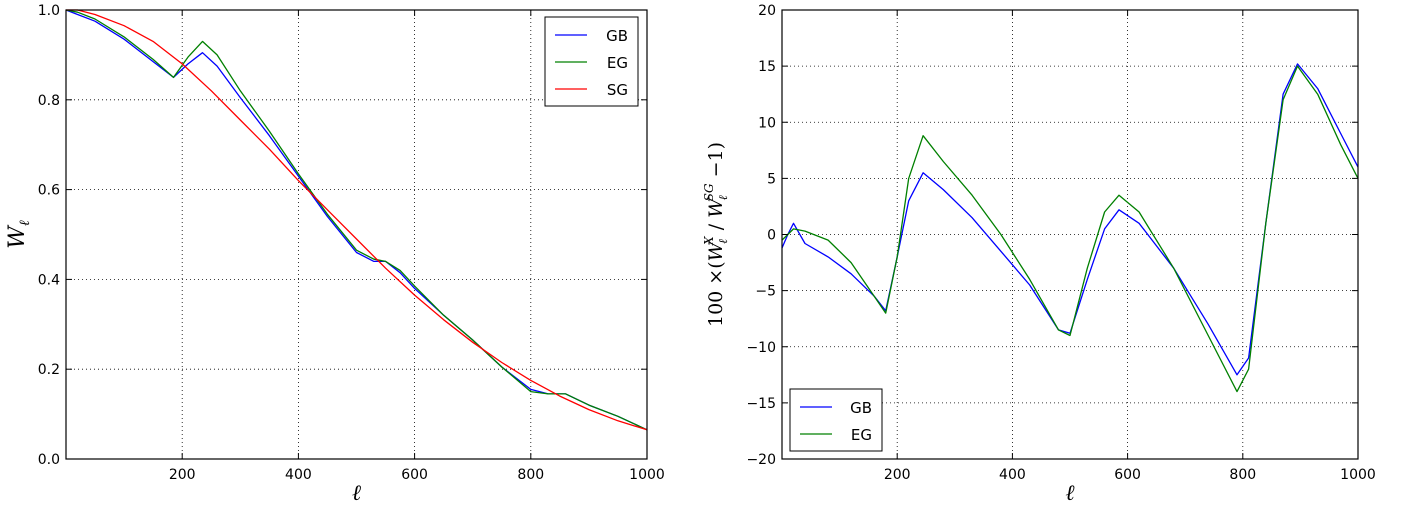 Image resolution: width=1406 pixels, height=509 pixels. What do you see at coordinates (716, 234) in the screenshot?
I see `right-y-axis-label: 100 ×(WℓX / WℓSG −1)` at bounding box center [716, 234].